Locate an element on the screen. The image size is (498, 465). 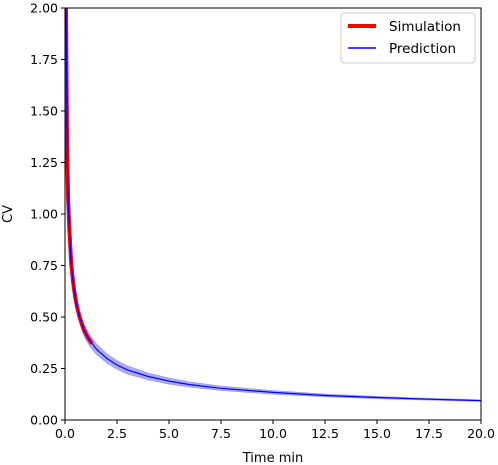
legend-prediction-label: Prediction is located at coordinates (422, 49).